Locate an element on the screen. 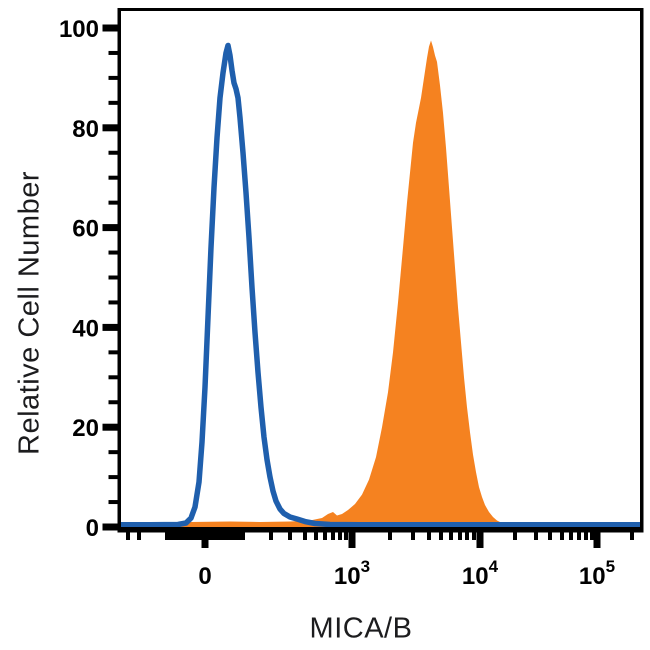 Image resolution: width=650 pixels, height=650 pixels. y-axis-title: Relative Cell Number is located at coordinates (29, 313).